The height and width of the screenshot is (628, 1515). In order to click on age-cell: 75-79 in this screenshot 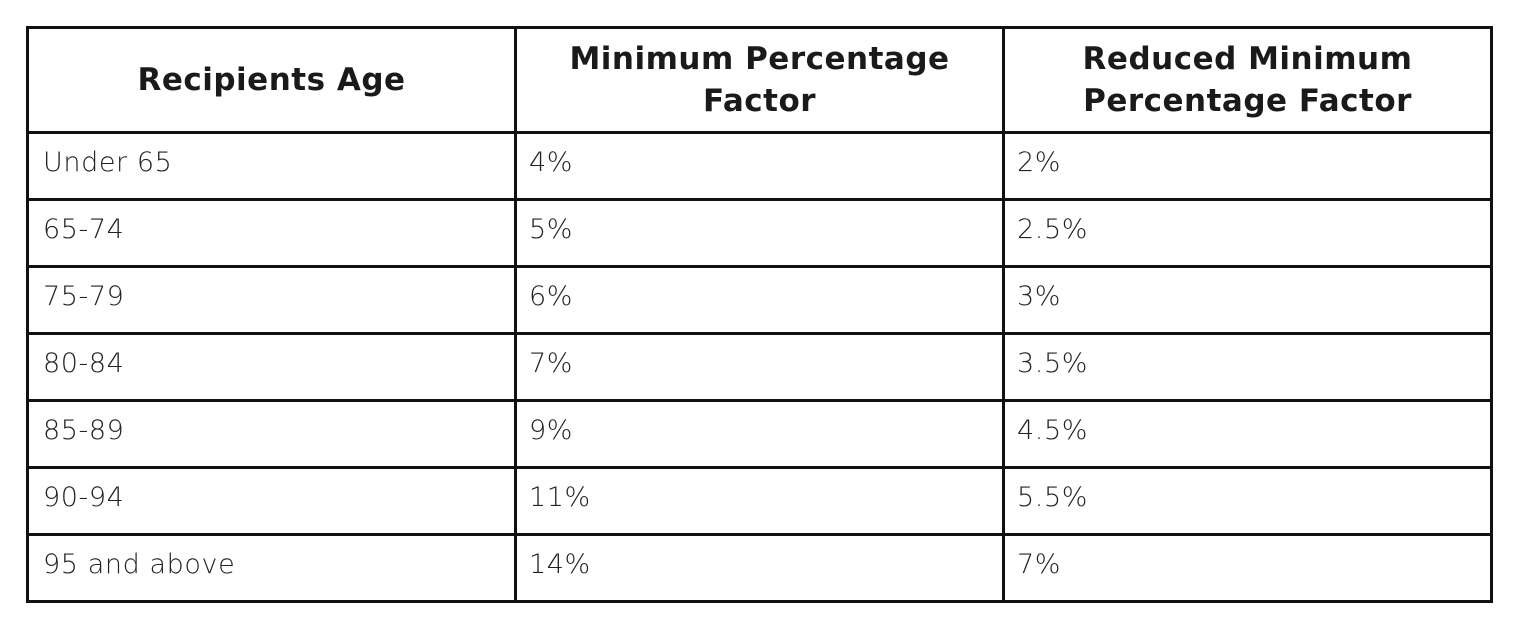, I will do `click(271, 300)`.